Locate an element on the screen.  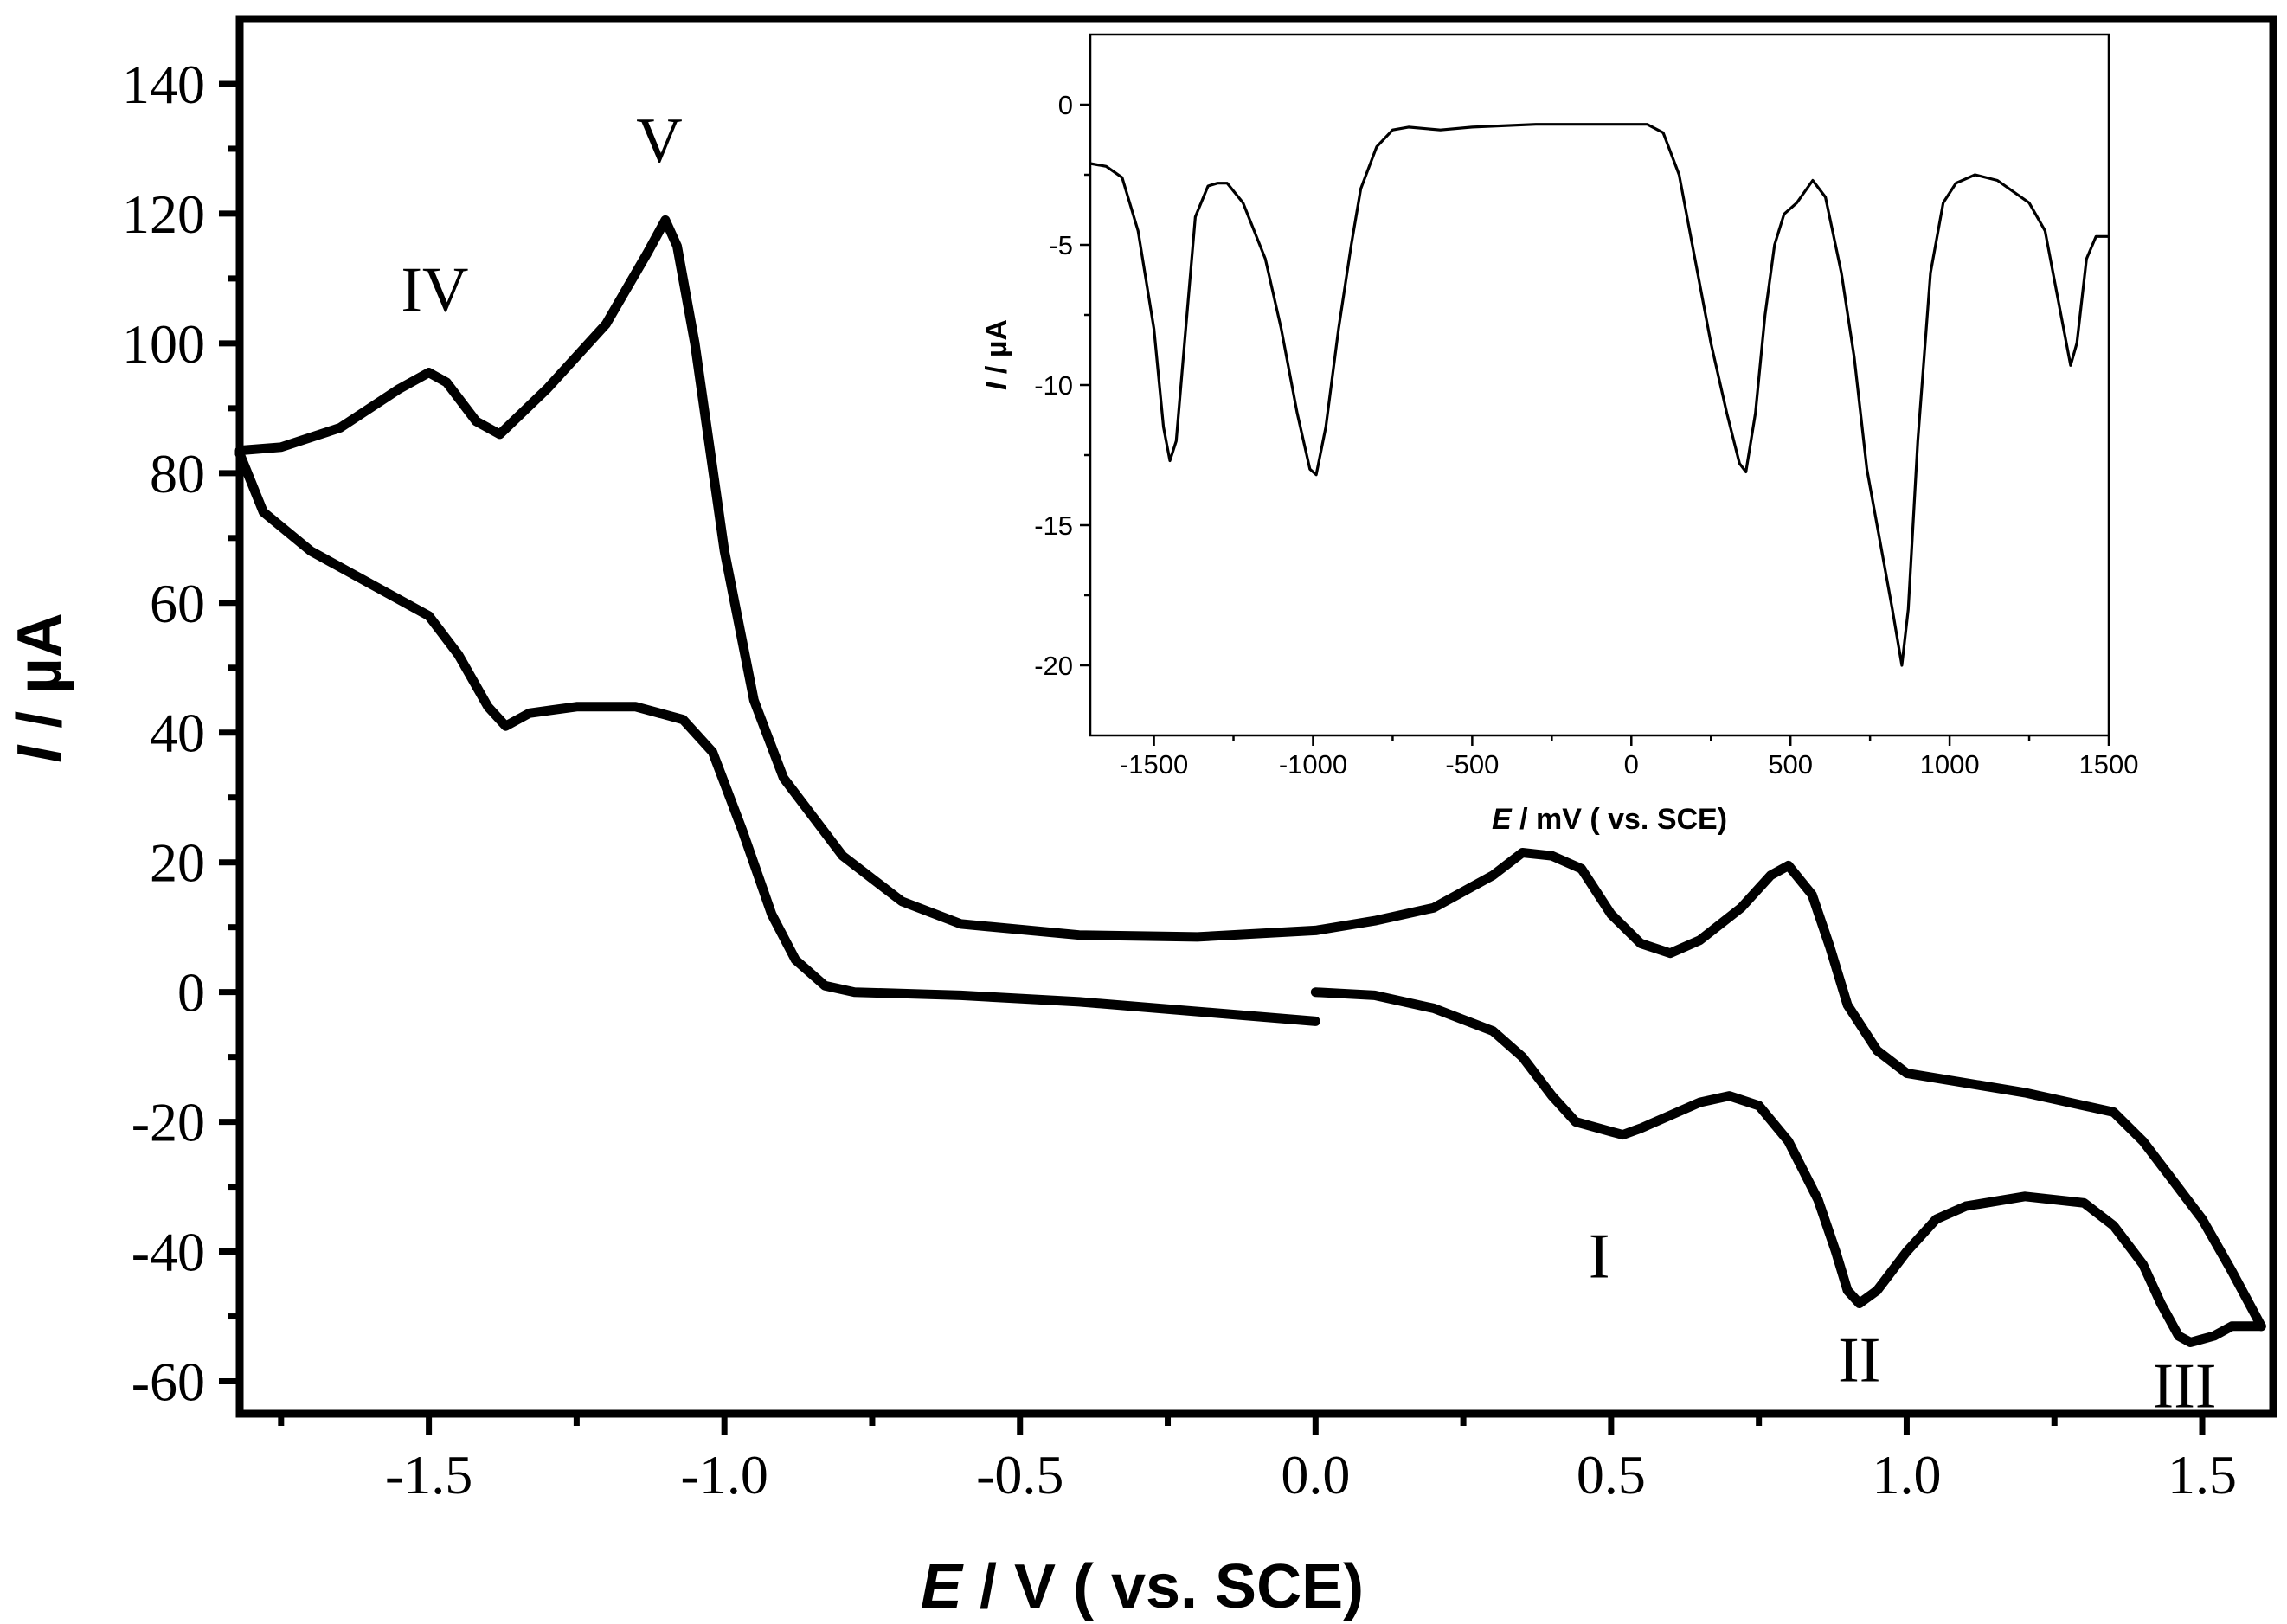
x-tick-label: 500 is located at coordinates (1790, 764).